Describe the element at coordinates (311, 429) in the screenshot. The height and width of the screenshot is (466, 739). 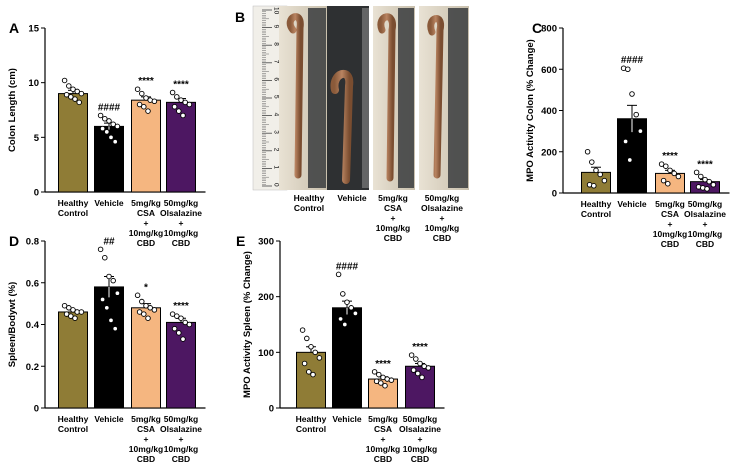
I see `category-label: Control` at that location.